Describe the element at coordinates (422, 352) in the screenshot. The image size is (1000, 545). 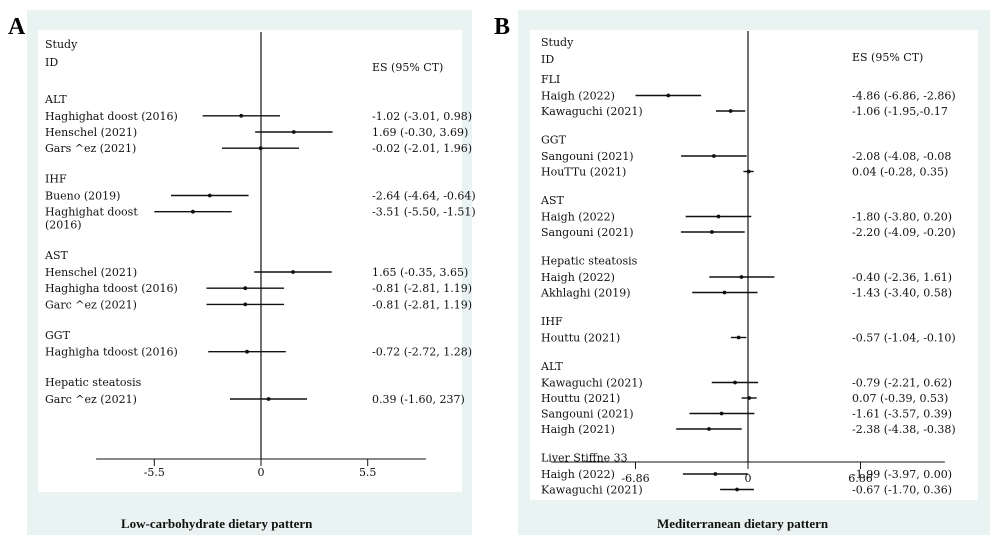
I see `effect-size-text: -0.72 (-2.72, 1.28)` at that location.